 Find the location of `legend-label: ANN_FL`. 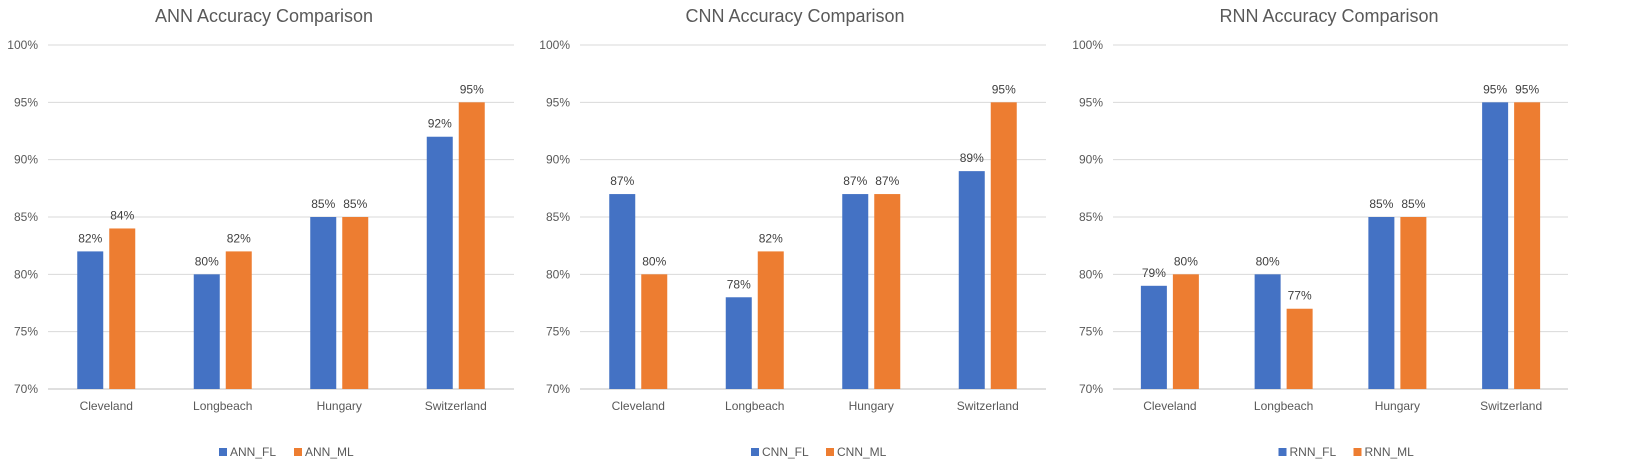

legend-label: ANN_FL is located at coordinates (253, 452).